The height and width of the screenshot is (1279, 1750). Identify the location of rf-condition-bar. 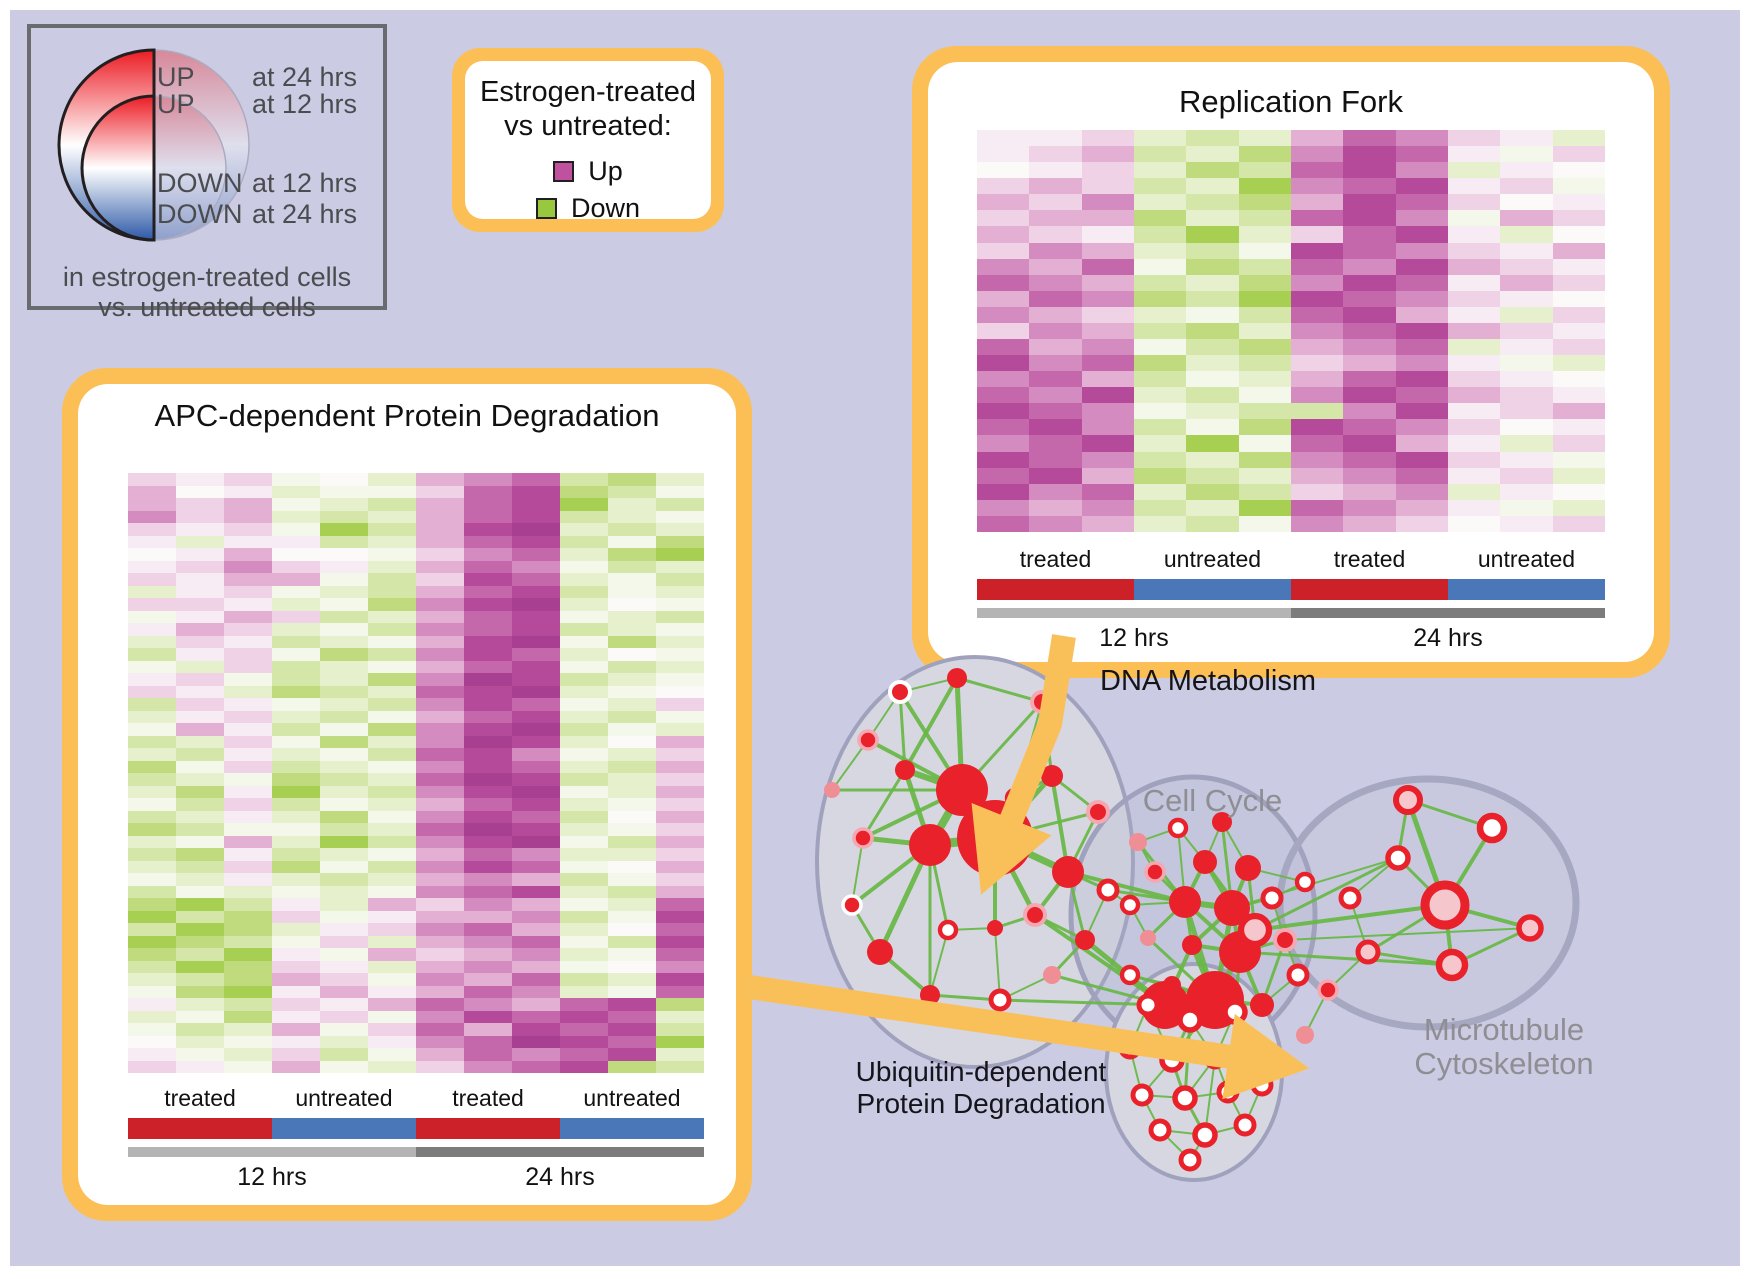
(1291, 589).